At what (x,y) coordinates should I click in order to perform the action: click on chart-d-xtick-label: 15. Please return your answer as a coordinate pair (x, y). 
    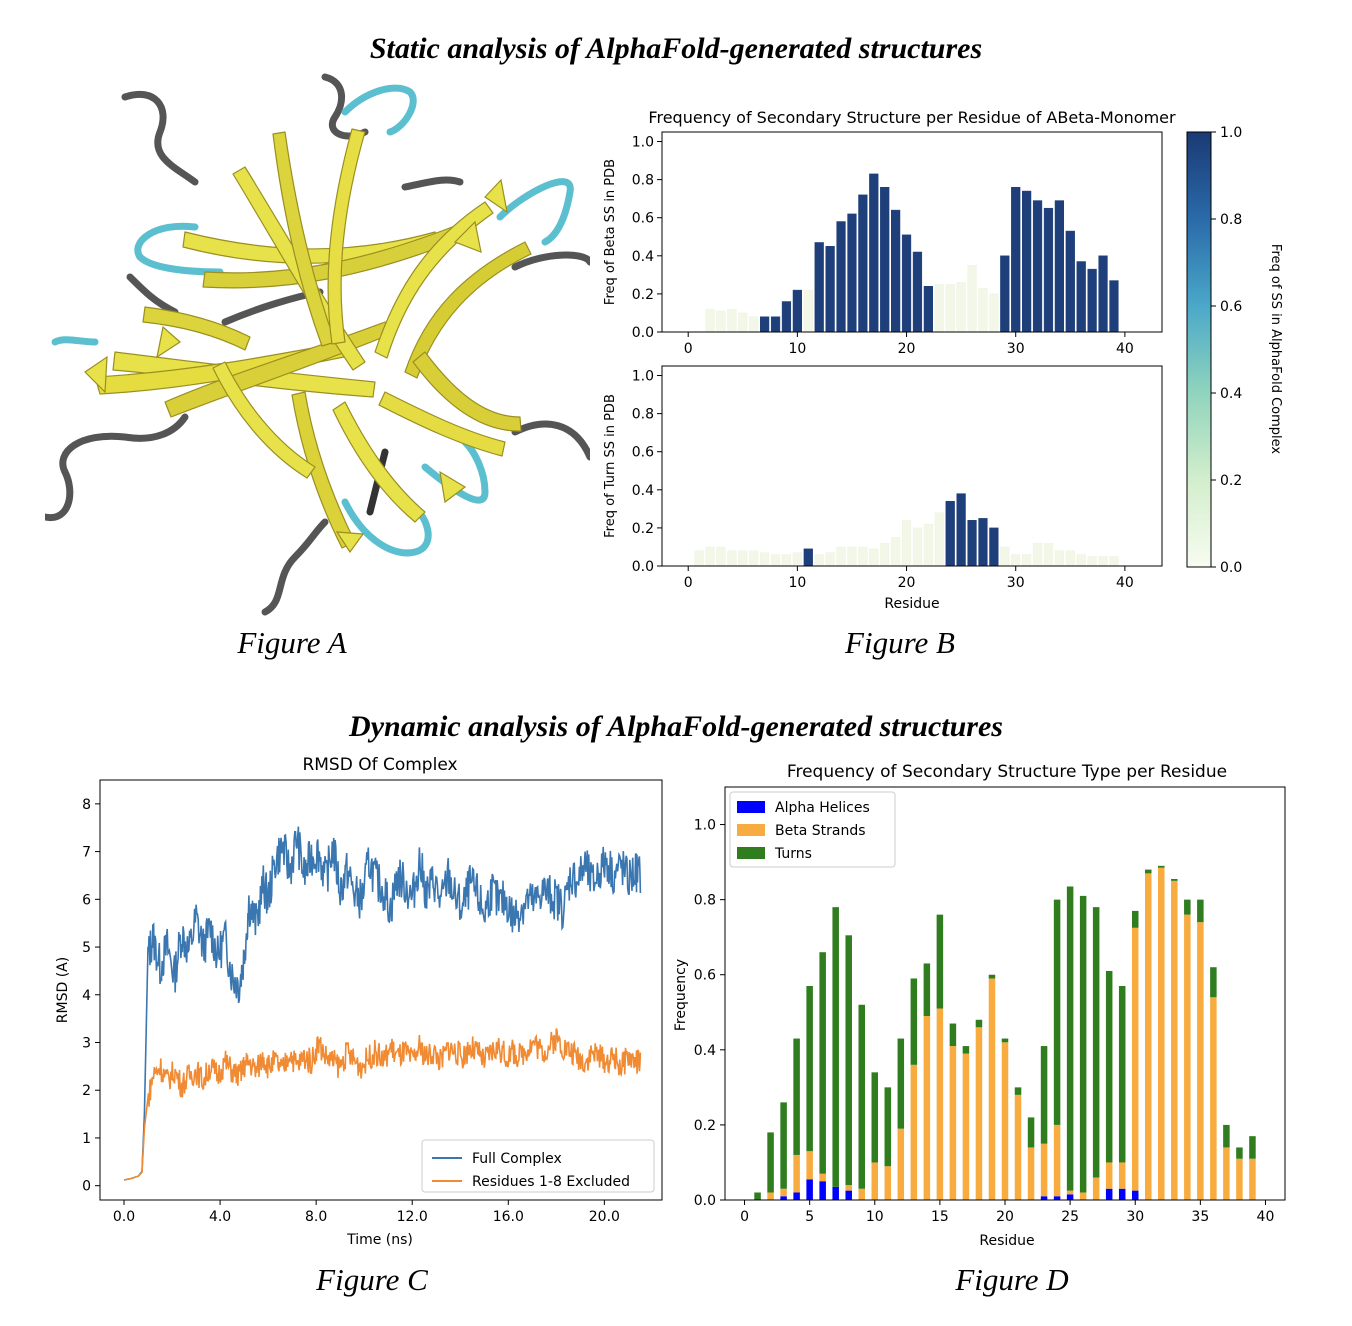
    Looking at the image, I should click on (940, 1217).